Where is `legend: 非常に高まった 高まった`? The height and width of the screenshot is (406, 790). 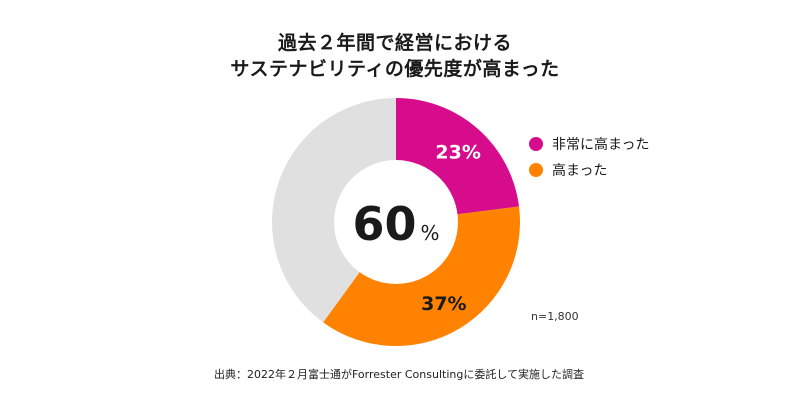
legend: 非常に高まった 高まった is located at coordinates (589, 157).